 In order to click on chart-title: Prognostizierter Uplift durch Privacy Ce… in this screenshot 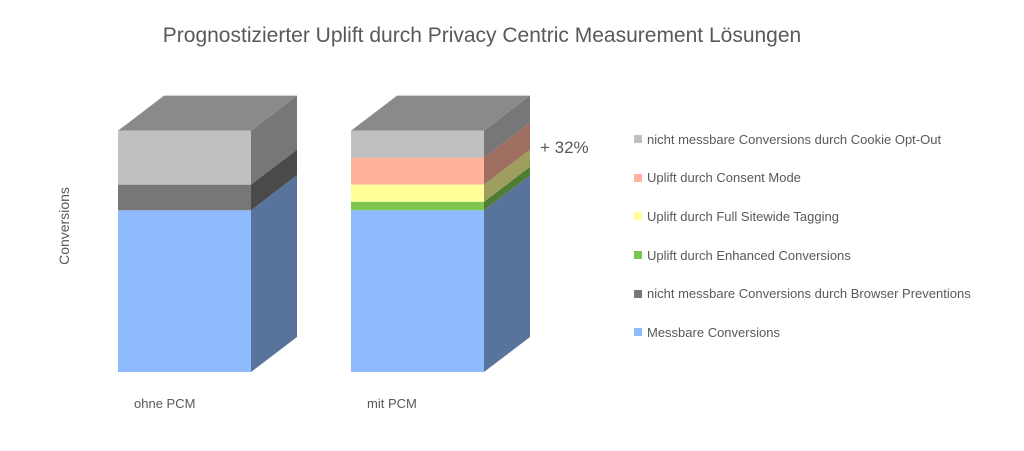, I will do `click(482, 35)`.